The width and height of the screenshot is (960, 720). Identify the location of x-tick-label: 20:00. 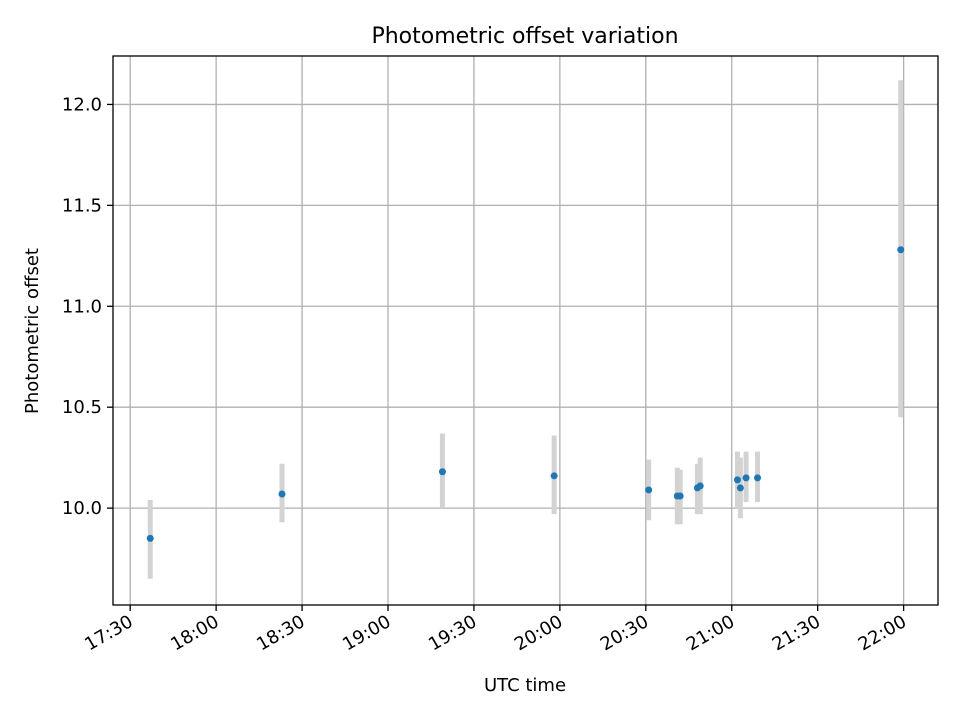
(538, 633).